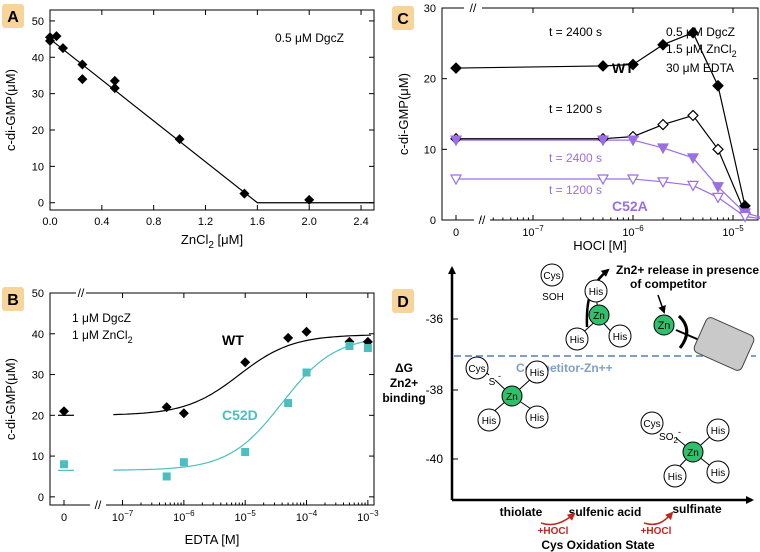 The image size is (760, 552). What do you see at coordinates (38, 294) in the screenshot?
I see `ytick-label: 50` at bounding box center [38, 294].